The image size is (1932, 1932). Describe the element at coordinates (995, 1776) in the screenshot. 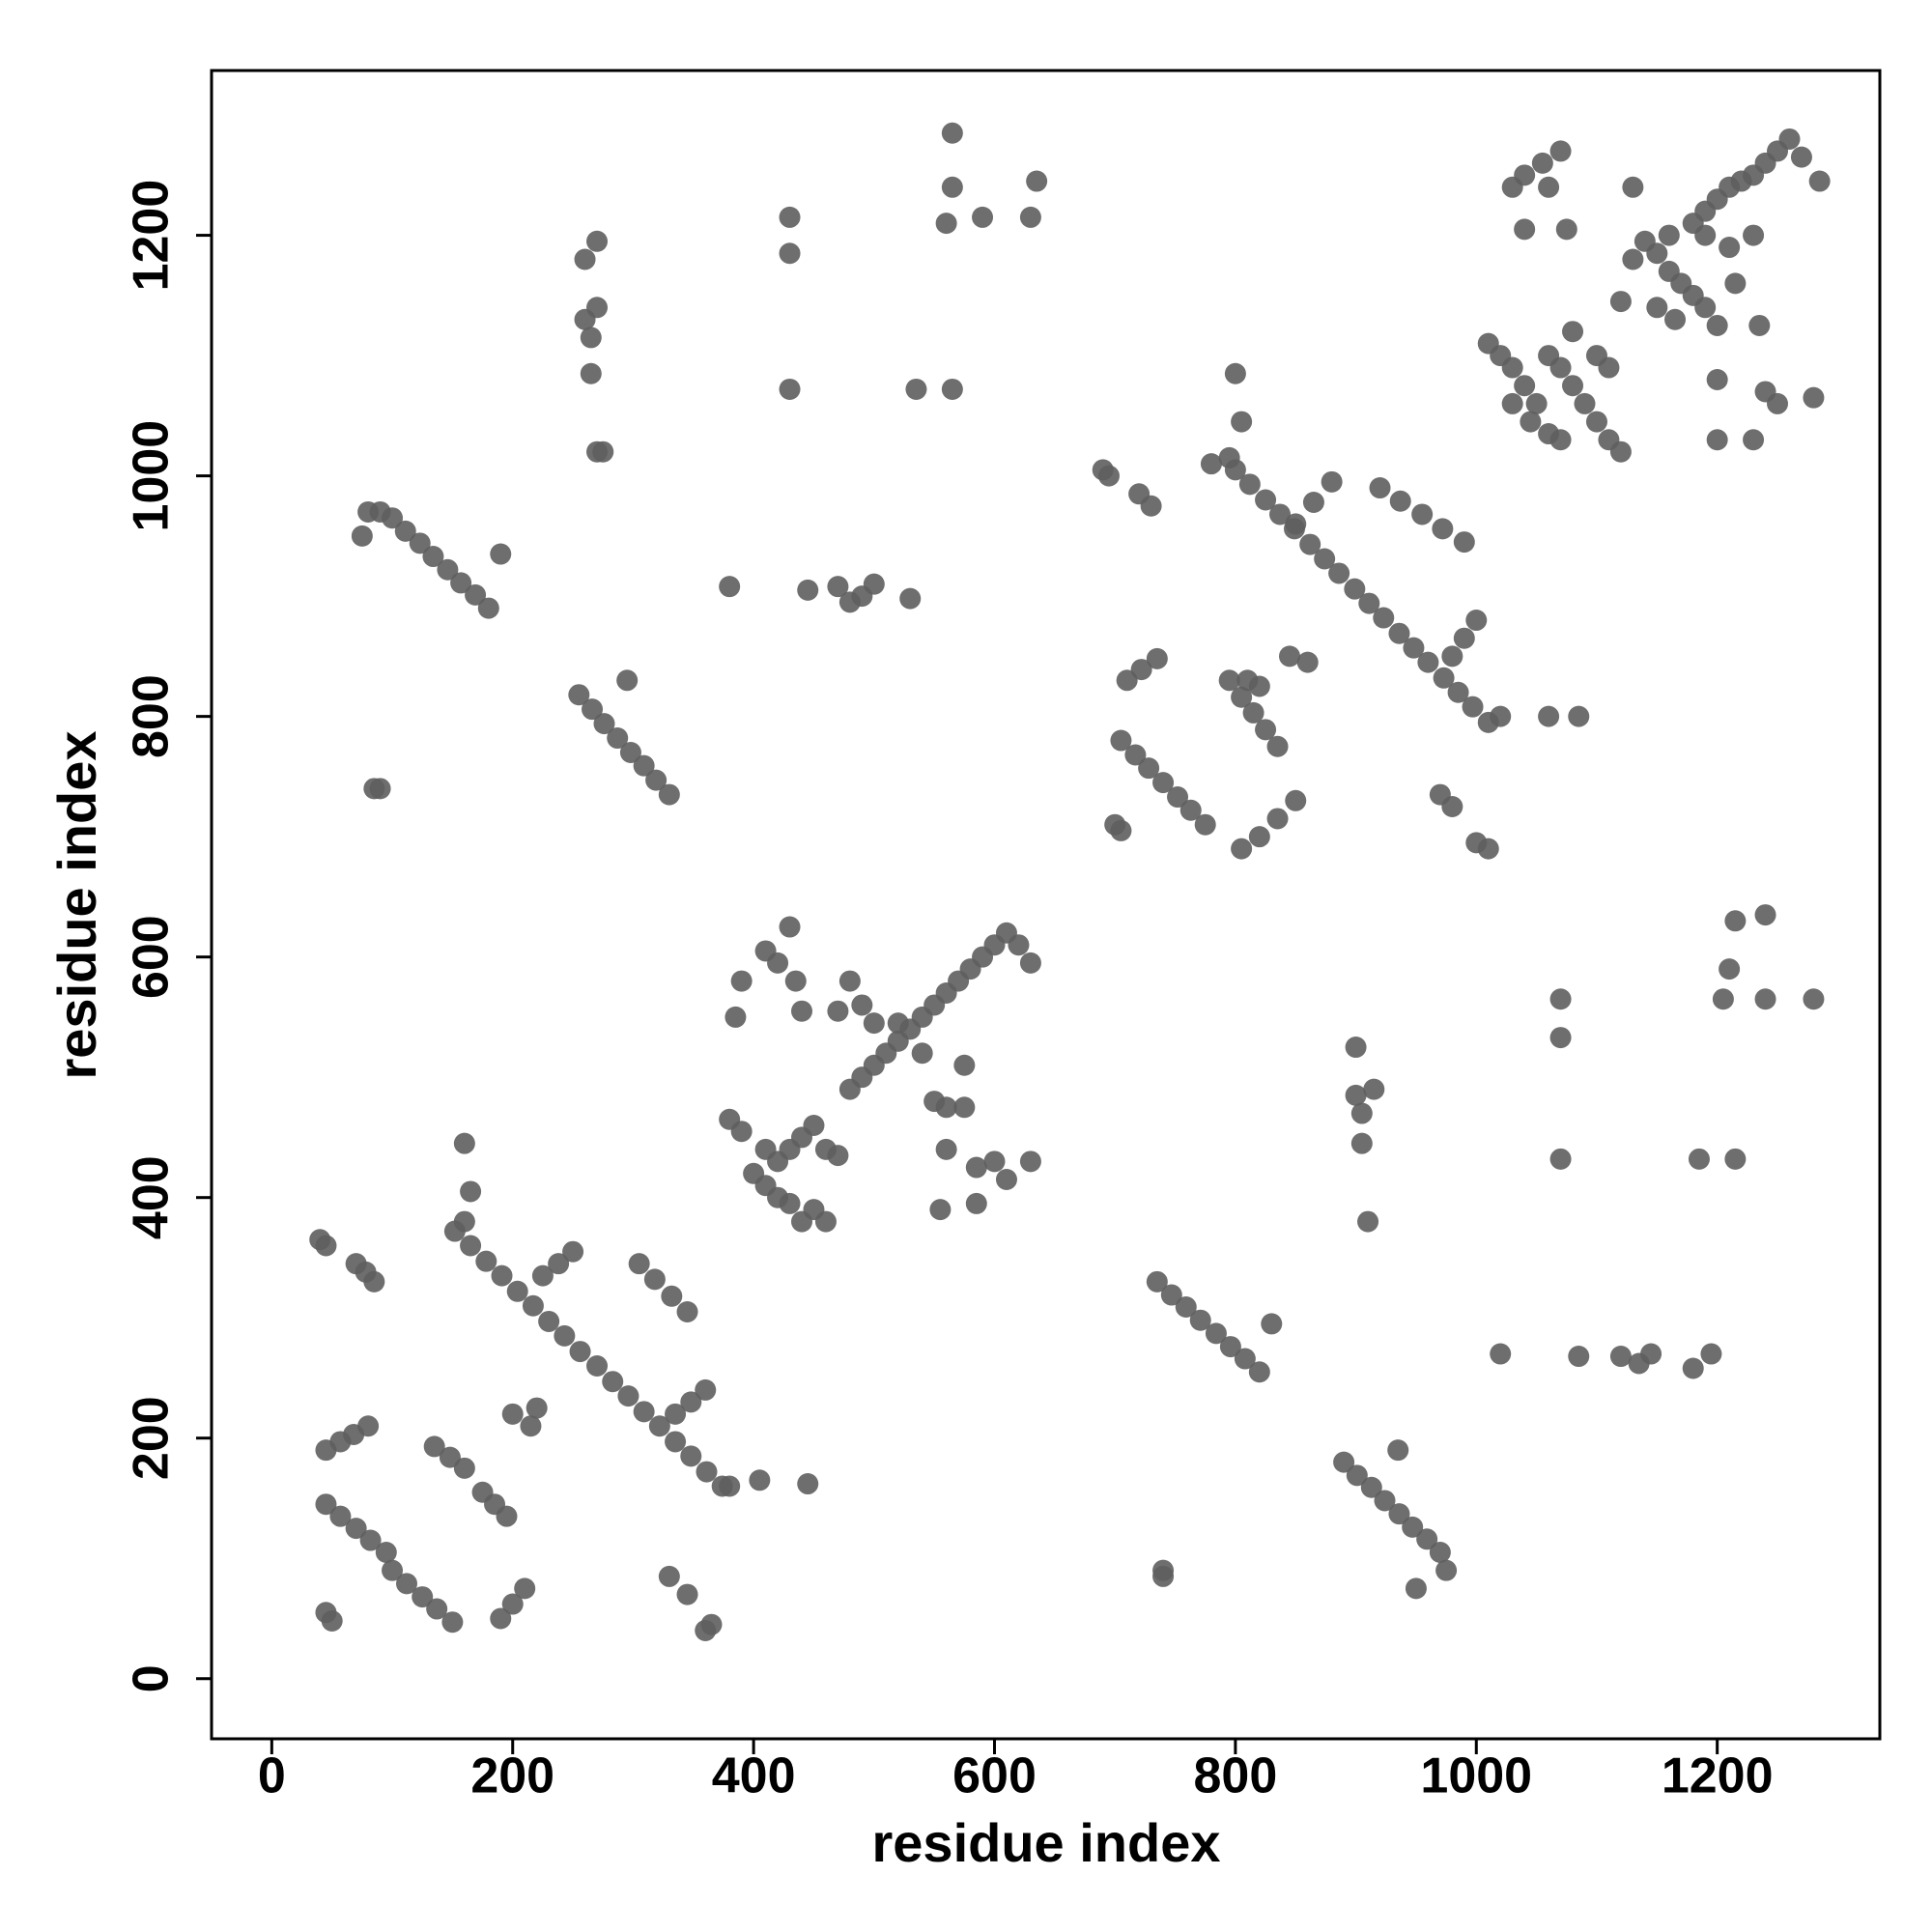

I see `x-tick-label: 600` at that location.